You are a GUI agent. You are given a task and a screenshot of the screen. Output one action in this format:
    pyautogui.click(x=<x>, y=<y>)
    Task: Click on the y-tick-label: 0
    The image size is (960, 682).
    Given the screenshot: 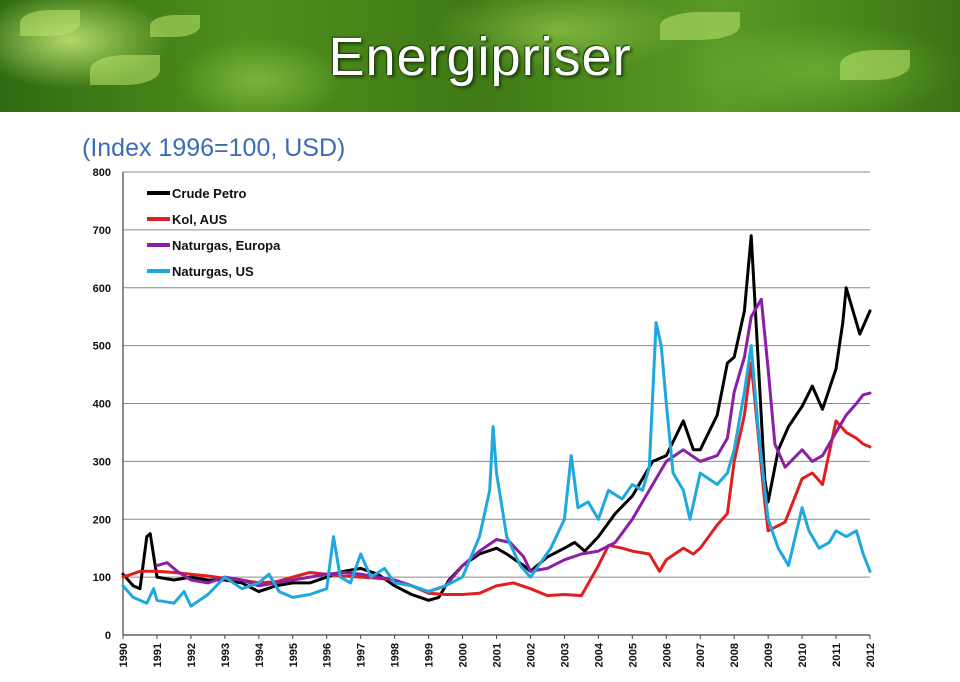 What is the action you would take?
    pyautogui.click(x=108, y=636)
    